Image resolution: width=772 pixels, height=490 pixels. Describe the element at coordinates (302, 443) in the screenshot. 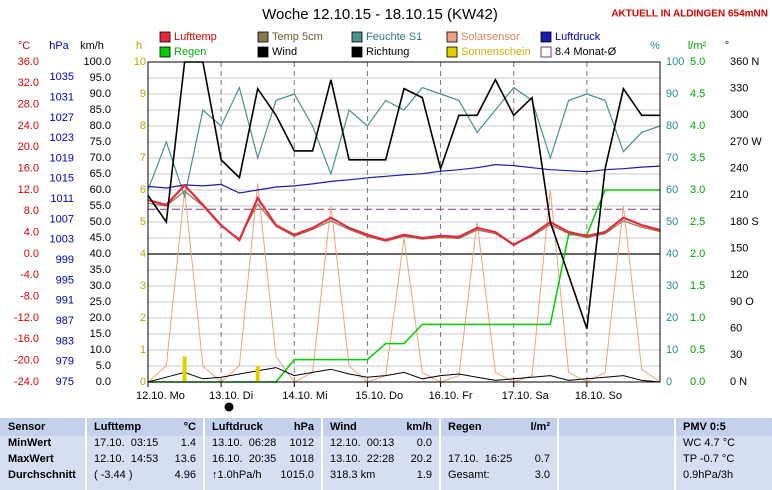

I see `cell-value: 1012` at that location.